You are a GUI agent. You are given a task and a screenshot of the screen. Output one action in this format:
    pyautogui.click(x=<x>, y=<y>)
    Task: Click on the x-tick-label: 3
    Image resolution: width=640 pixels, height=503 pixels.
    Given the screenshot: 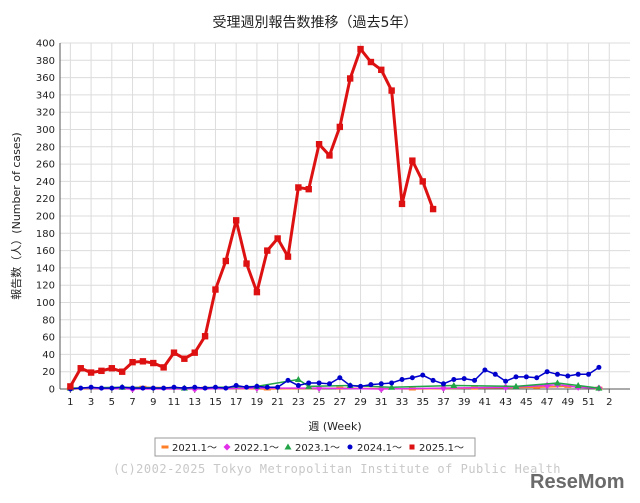 What is the action you would take?
    pyautogui.click(x=91, y=402)
    